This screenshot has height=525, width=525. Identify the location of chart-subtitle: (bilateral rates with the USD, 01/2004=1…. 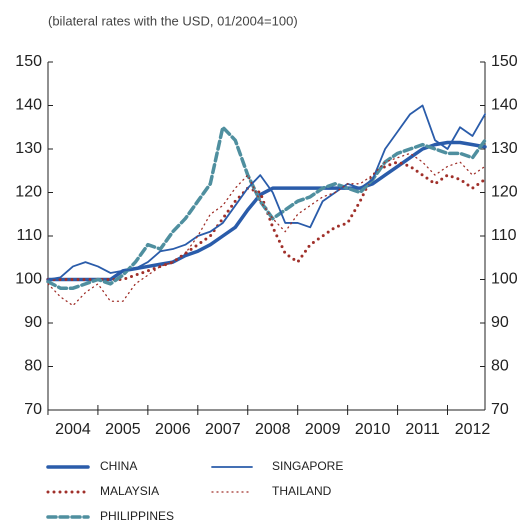
(173, 20).